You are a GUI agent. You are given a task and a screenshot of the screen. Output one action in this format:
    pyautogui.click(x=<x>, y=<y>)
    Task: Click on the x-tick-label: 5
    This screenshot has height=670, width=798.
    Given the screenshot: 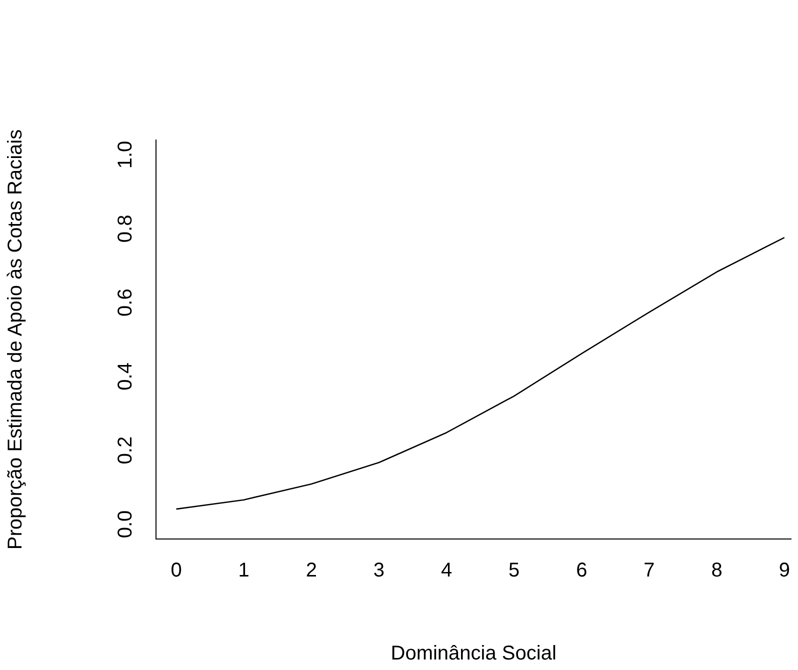 What is the action you would take?
    pyautogui.click(x=514, y=571)
    